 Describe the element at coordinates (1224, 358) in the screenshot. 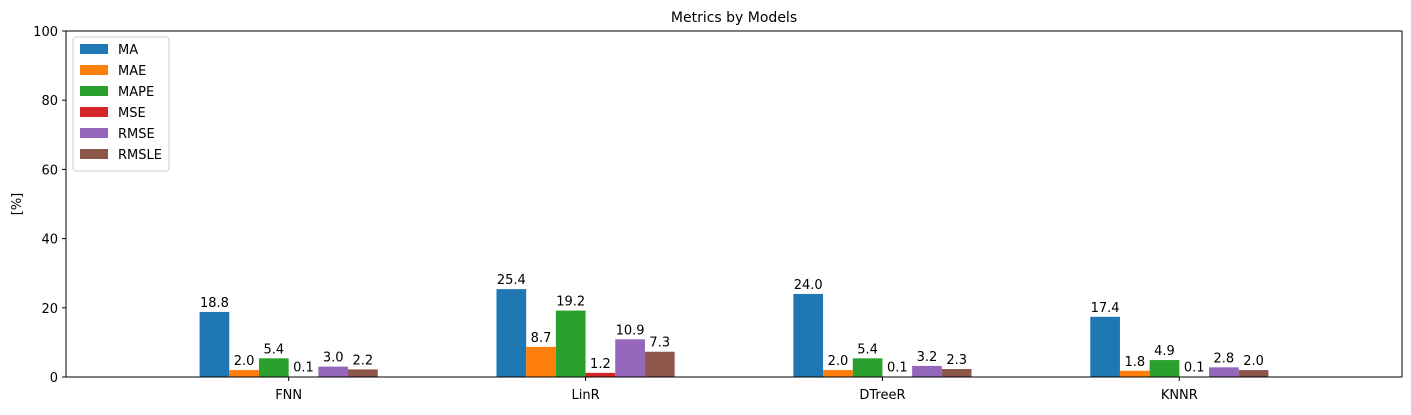

I see `value-label-rmse-knnr: 2.8` at that location.